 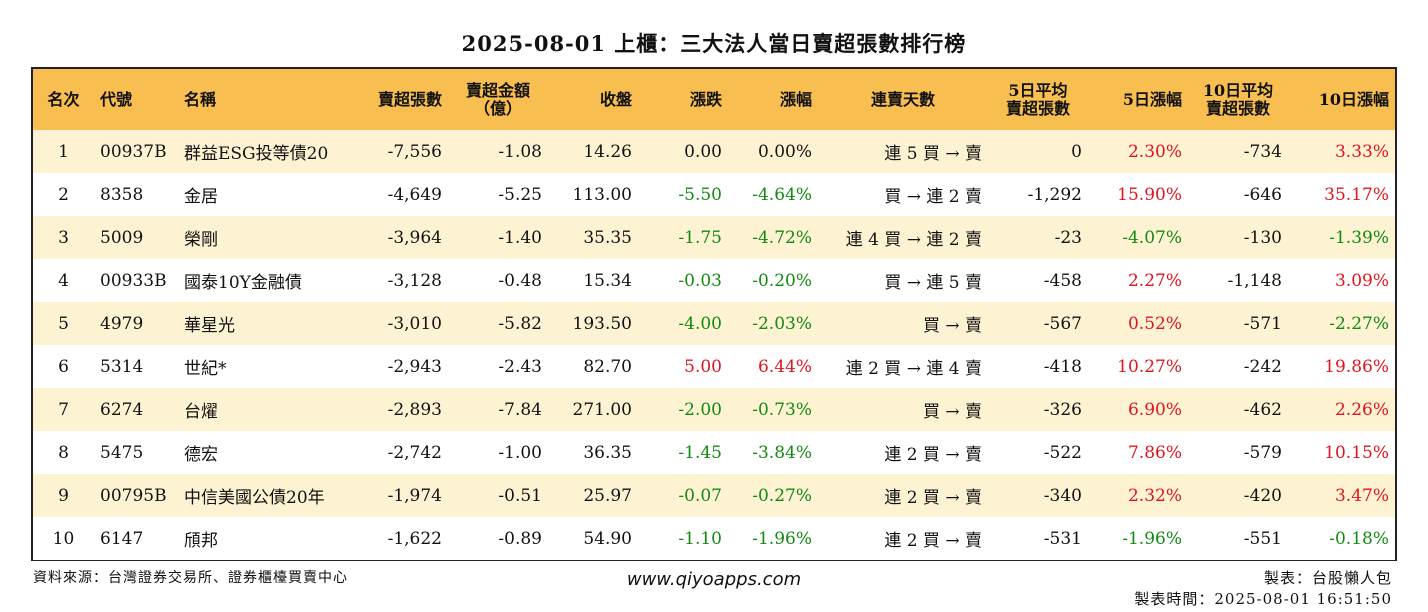 I want to click on cell-name: 群益ESG投等債20, so click(x=263, y=151).